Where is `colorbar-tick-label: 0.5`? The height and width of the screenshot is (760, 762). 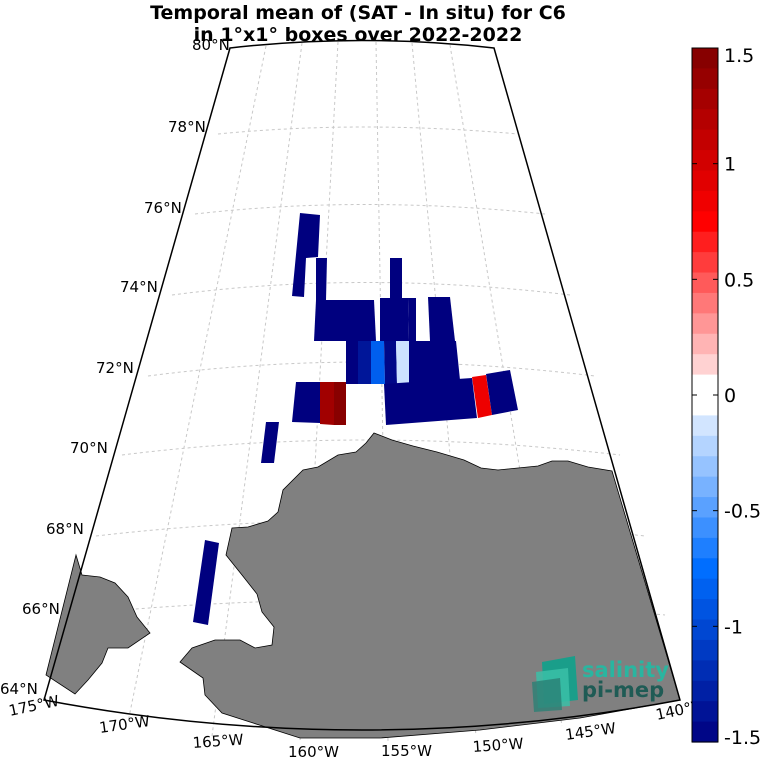 colorbar-tick-label: 0.5 is located at coordinates (739, 280).